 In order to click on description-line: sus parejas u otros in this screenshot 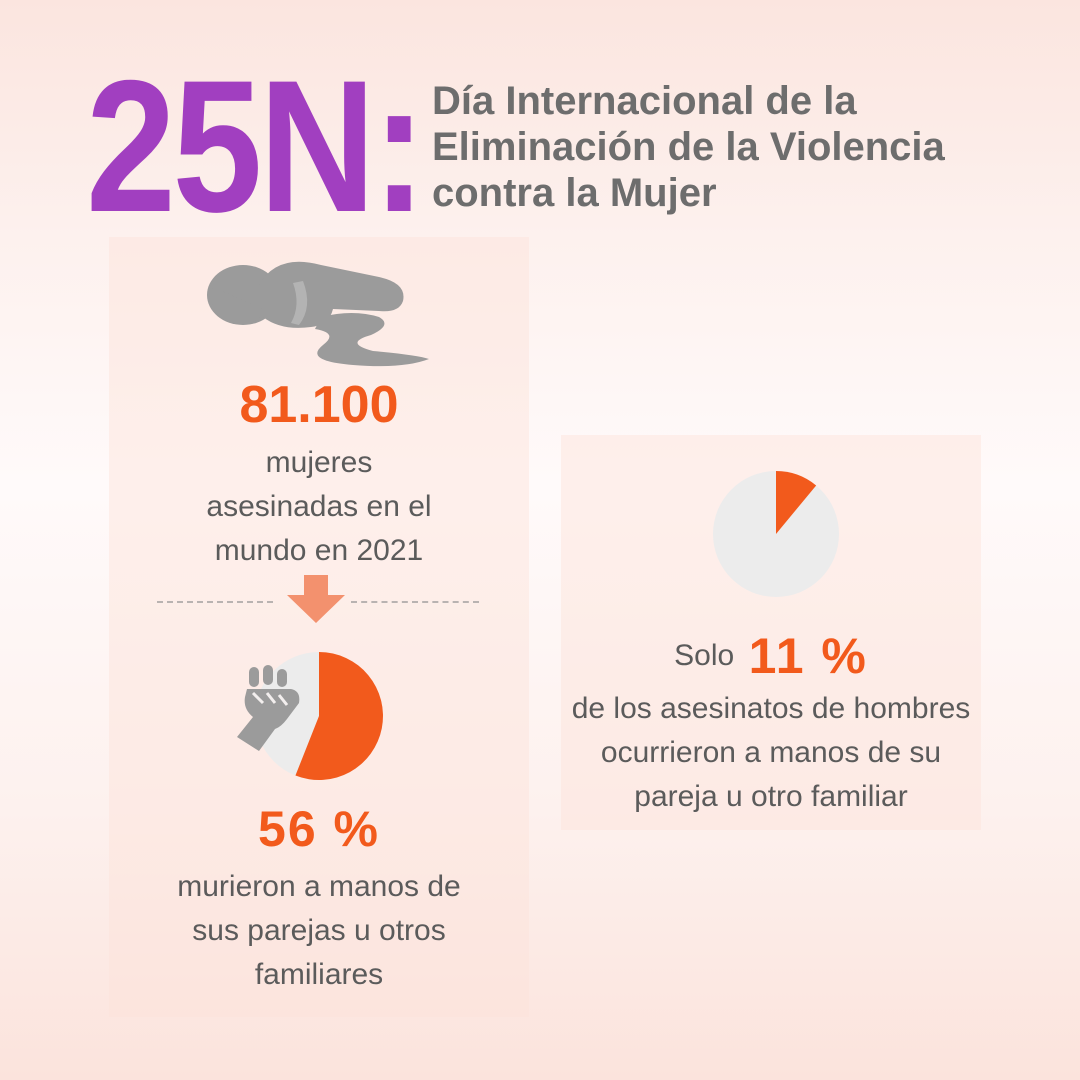, I will do `click(319, 930)`.